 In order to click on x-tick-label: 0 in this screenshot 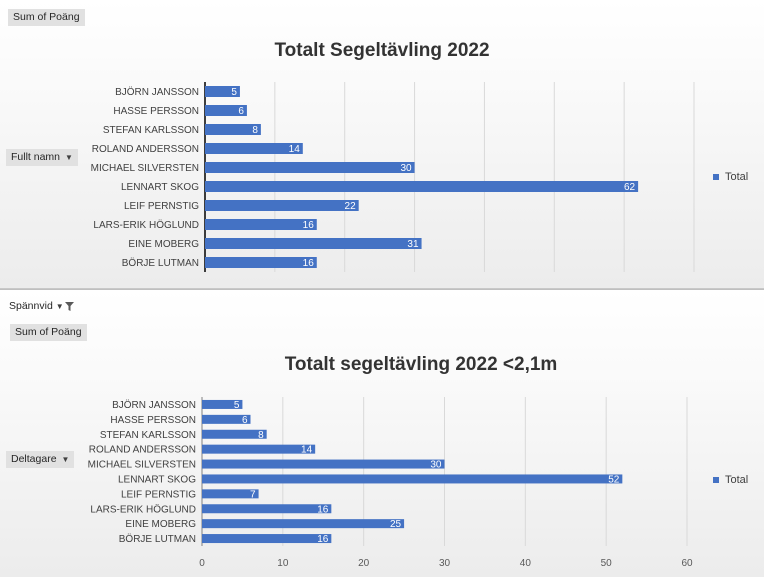, I will do `click(202, 563)`.